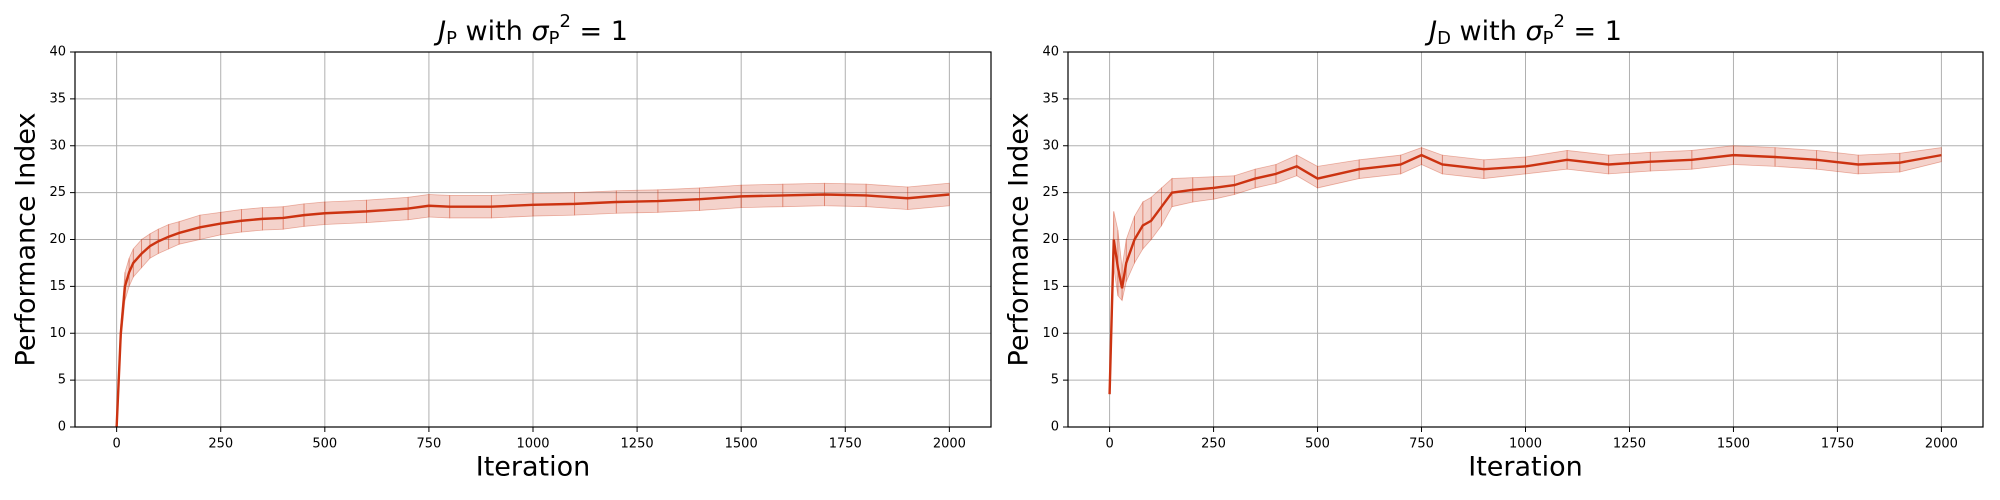 This screenshot has height=500, width=2000. What do you see at coordinates (530, 30) in the screenshot?
I see `chart-title: JP with σP2 = 1` at bounding box center [530, 30].